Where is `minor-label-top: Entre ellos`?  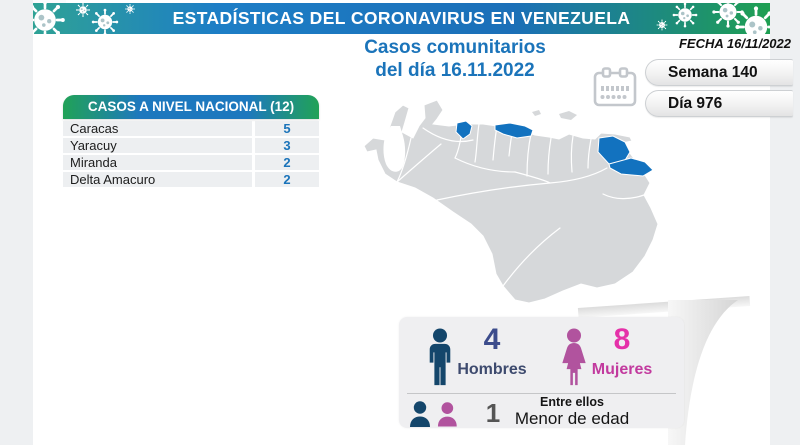
minor-label-top: Entre ellos is located at coordinates (572, 402).